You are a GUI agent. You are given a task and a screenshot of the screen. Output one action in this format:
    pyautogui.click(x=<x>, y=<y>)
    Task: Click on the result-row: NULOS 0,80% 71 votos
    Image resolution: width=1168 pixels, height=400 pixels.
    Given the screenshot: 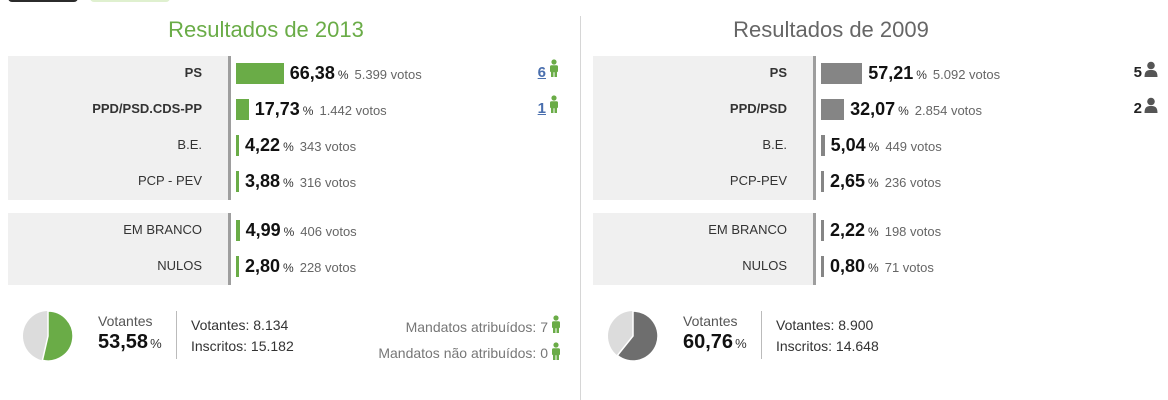 What is the action you would take?
    pyautogui.click(x=873, y=267)
    